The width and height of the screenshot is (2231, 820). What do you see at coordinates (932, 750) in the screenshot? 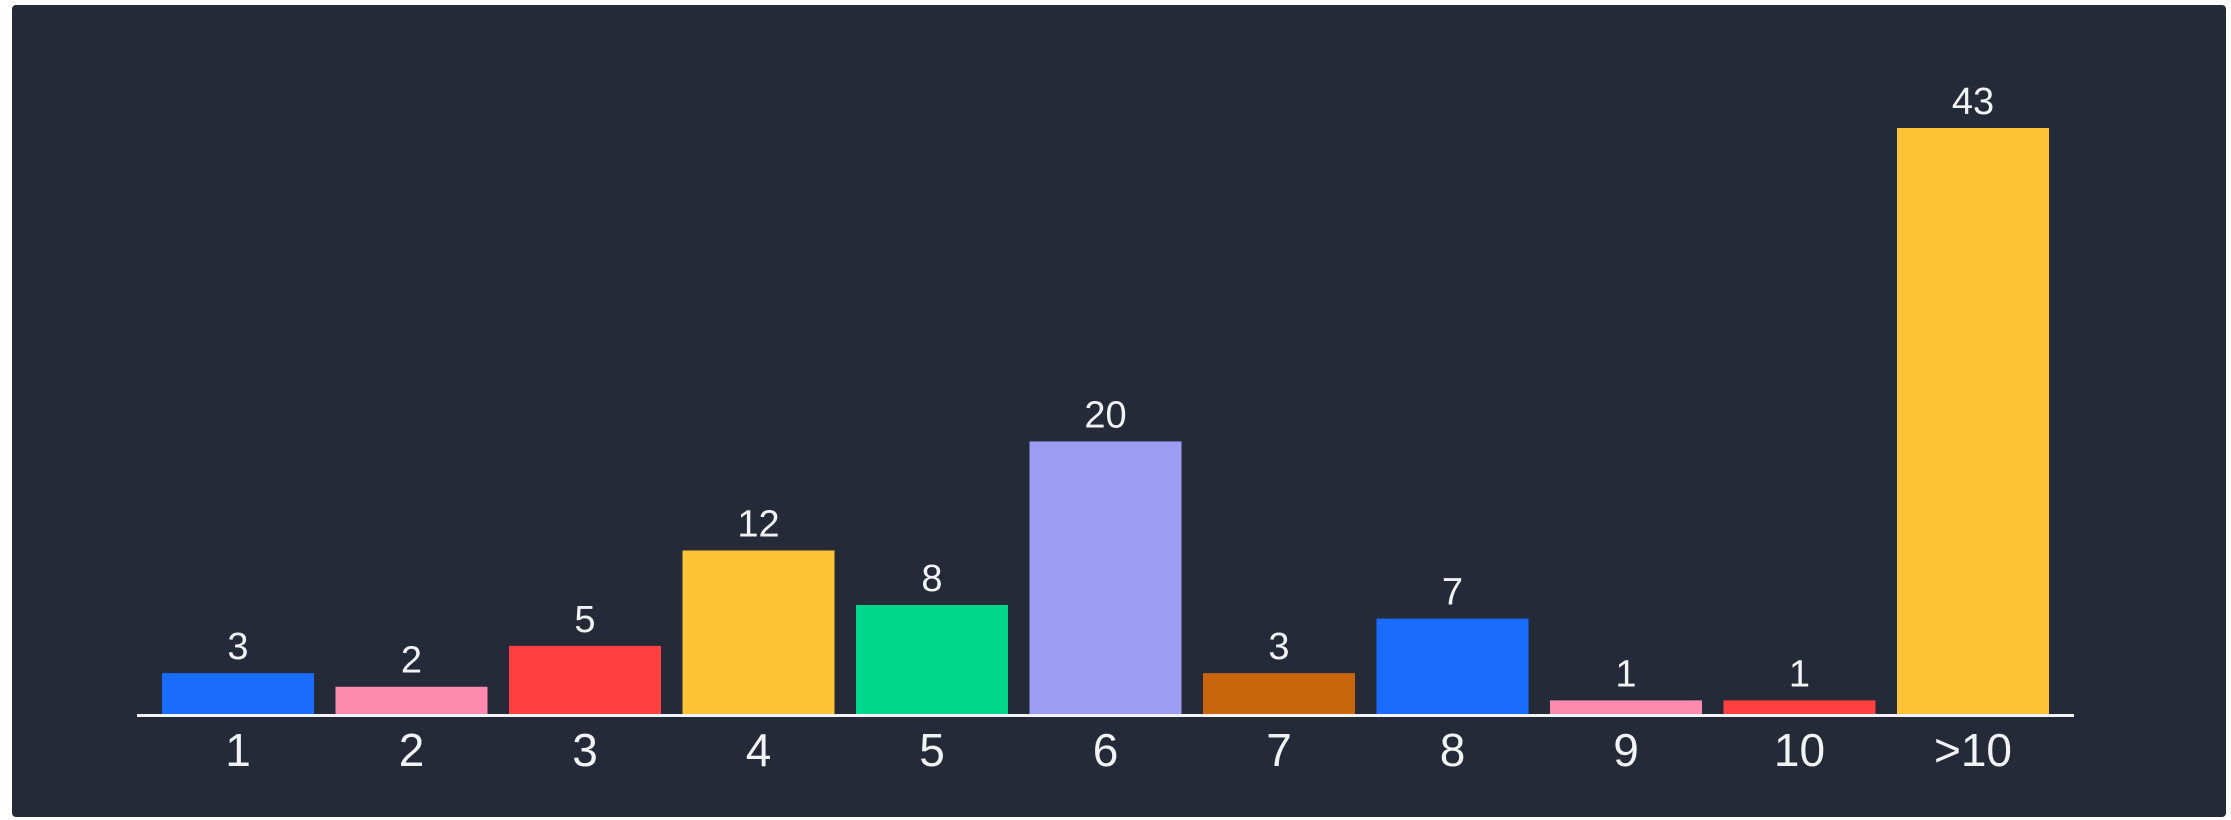
I see `x-tick-label: 5` at bounding box center [932, 750].